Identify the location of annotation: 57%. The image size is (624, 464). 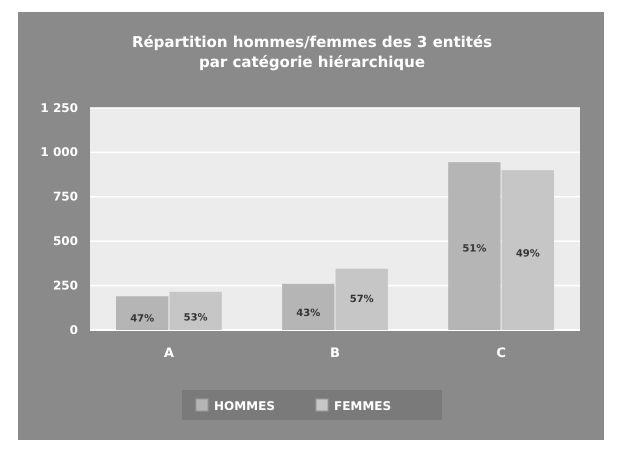
(362, 300).